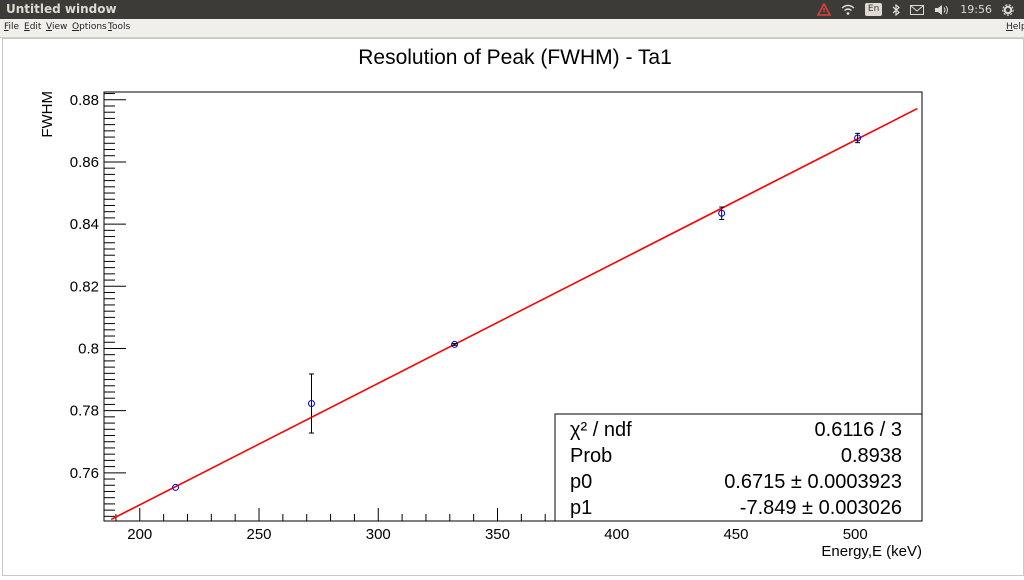  I want to click on y-tick-label: 0.76, so click(84, 473).